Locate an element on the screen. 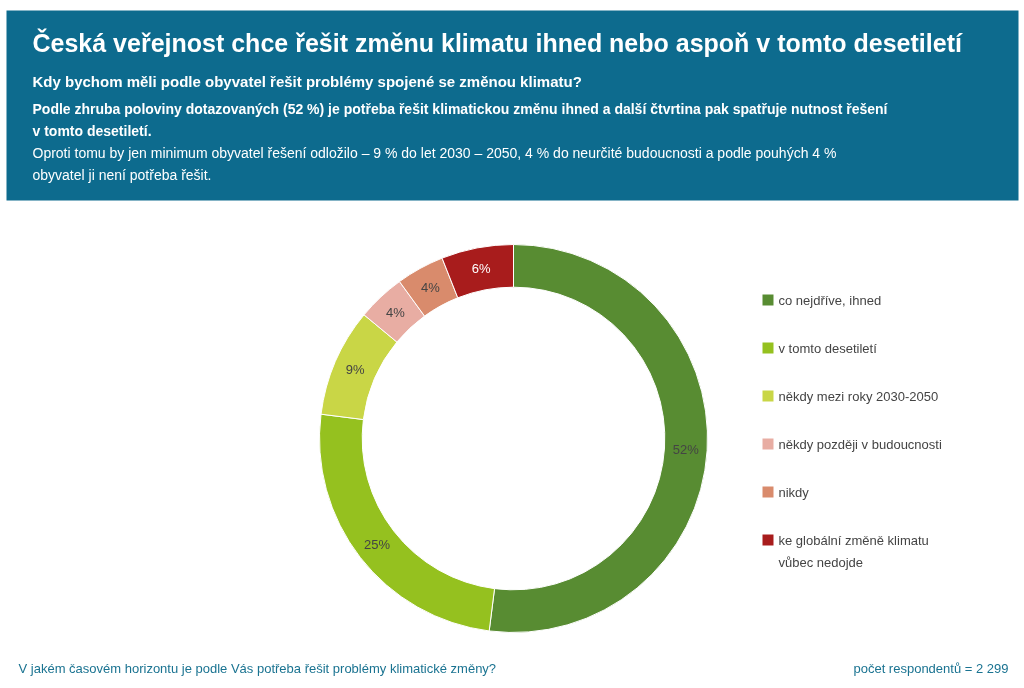 This screenshot has height=688, width=1024. legend-label: co nejdříve, ihned is located at coordinates (830, 300).